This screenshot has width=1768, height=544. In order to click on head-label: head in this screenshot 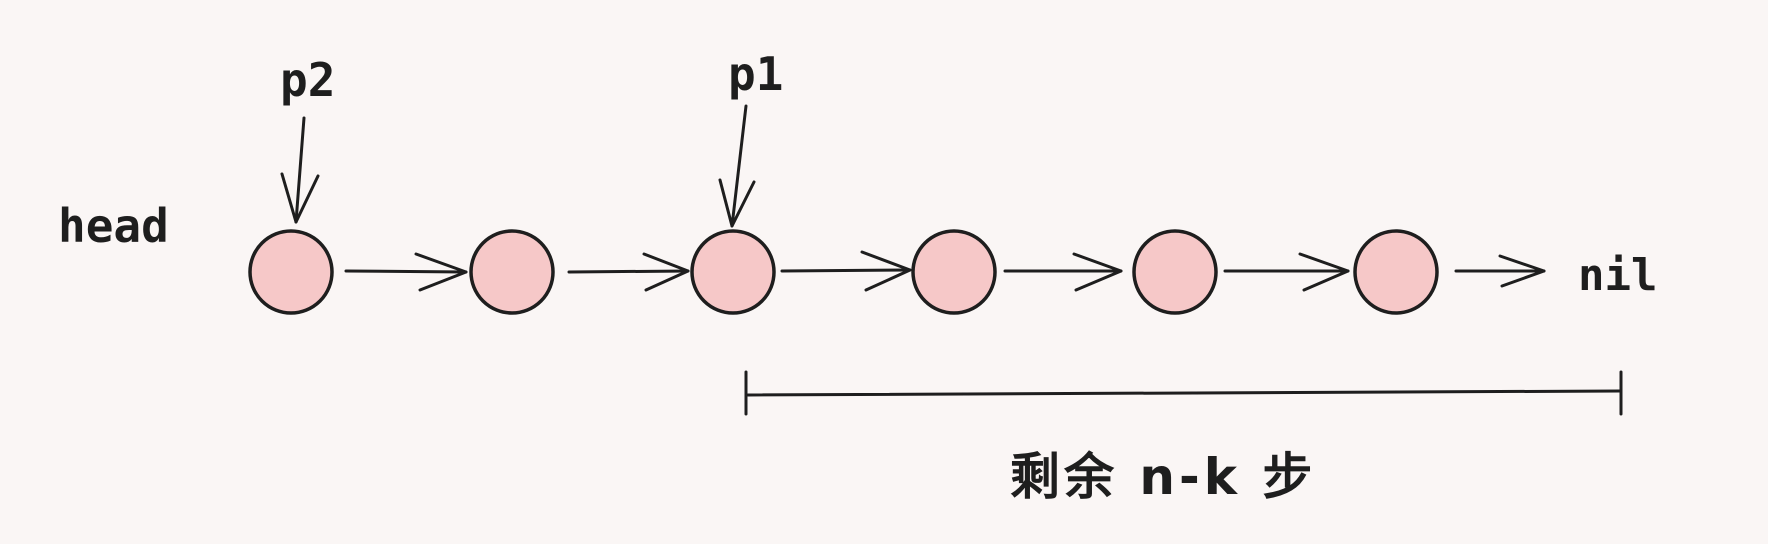, I will do `click(113, 226)`.